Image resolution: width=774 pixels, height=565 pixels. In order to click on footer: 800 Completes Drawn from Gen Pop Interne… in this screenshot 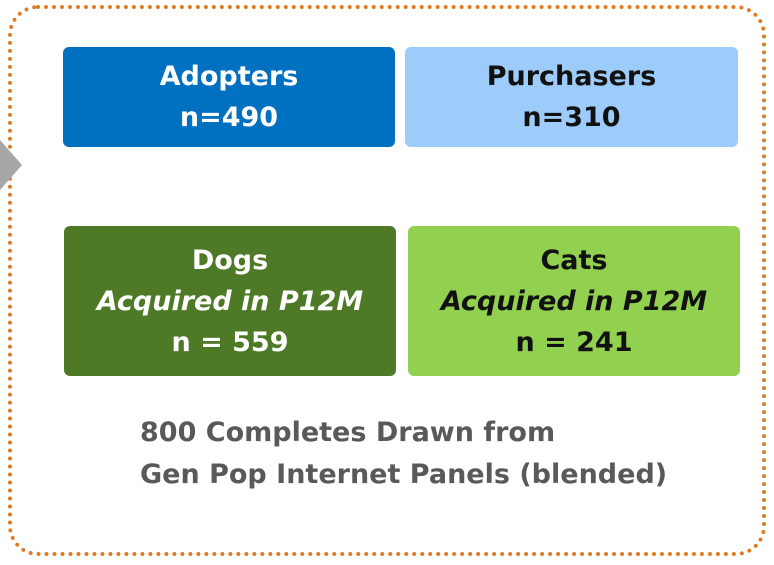, I will do `click(403, 454)`.